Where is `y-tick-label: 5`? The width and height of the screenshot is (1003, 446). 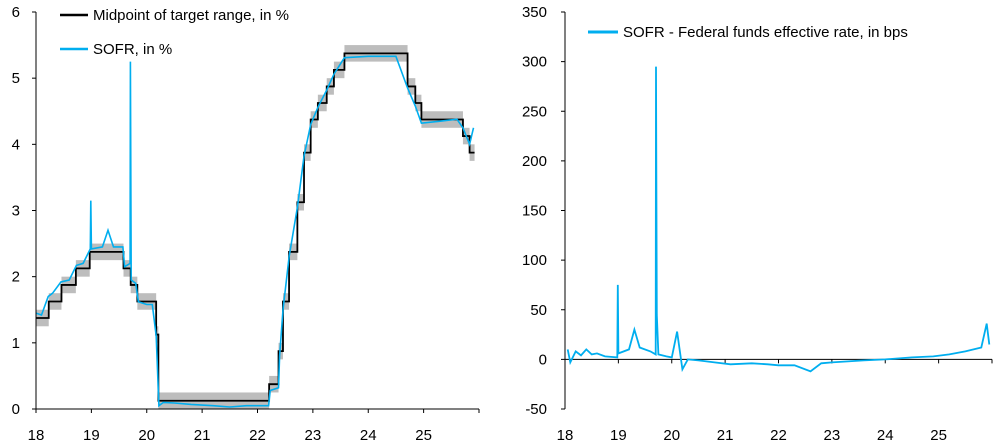 y-tick-label: 5 is located at coordinates (16, 78).